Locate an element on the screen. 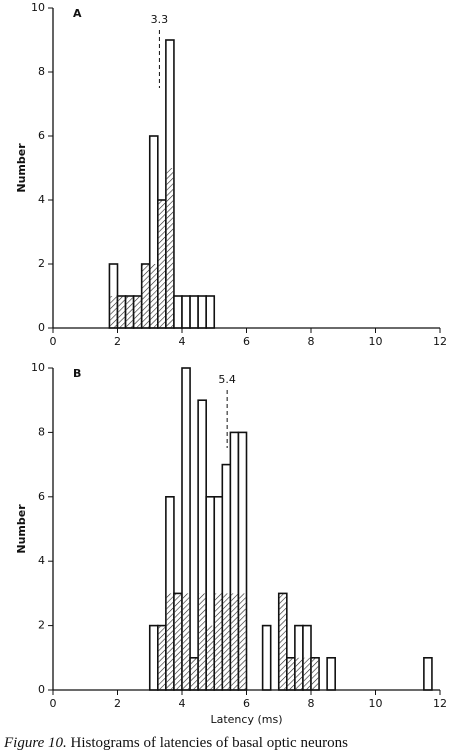  caption-label: Figure 10. is located at coordinates (35, 743).